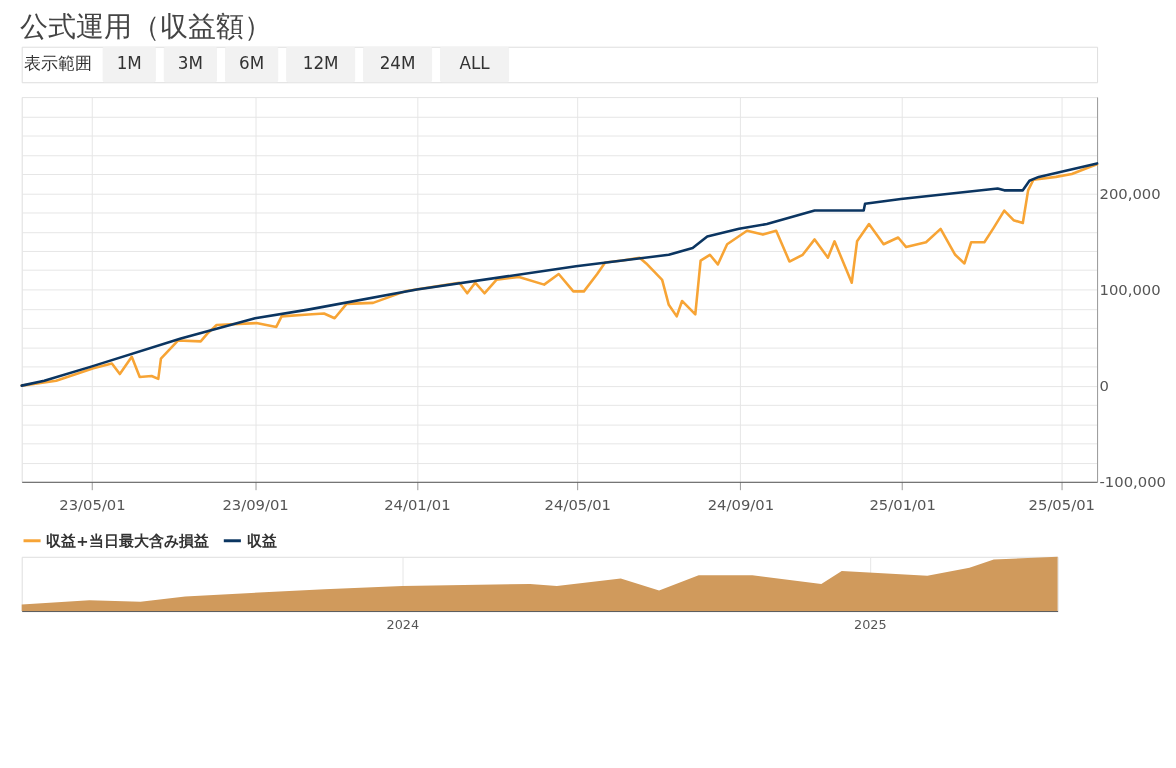 The height and width of the screenshot is (768, 1176). Describe the element at coordinates (741, 504) in the screenshot. I see `x-tick-label: 24/09/01` at that location.